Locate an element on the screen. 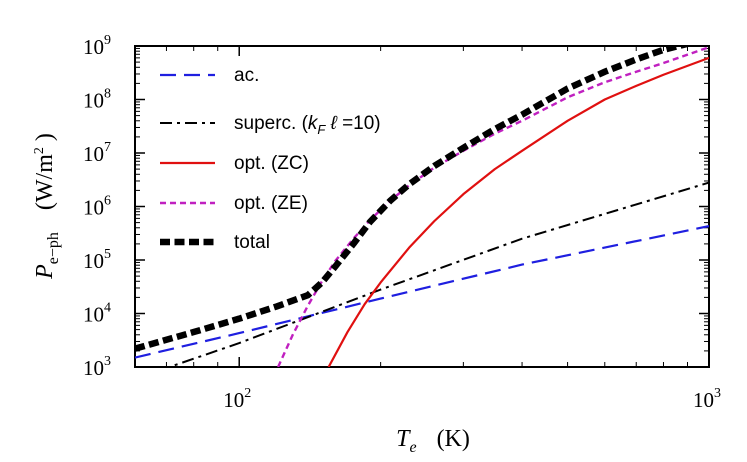 The height and width of the screenshot is (462, 747). legend-label-ac: ac. is located at coordinates (246, 75).